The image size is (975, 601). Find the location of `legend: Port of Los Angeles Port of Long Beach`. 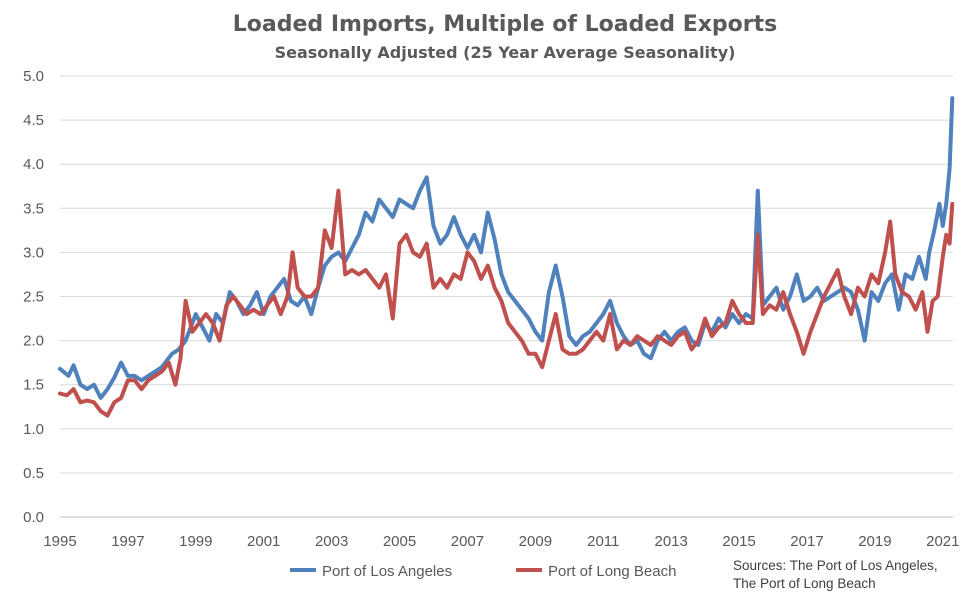

legend: Port of Los Angeles Port of Long Beach is located at coordinates (483, 571).